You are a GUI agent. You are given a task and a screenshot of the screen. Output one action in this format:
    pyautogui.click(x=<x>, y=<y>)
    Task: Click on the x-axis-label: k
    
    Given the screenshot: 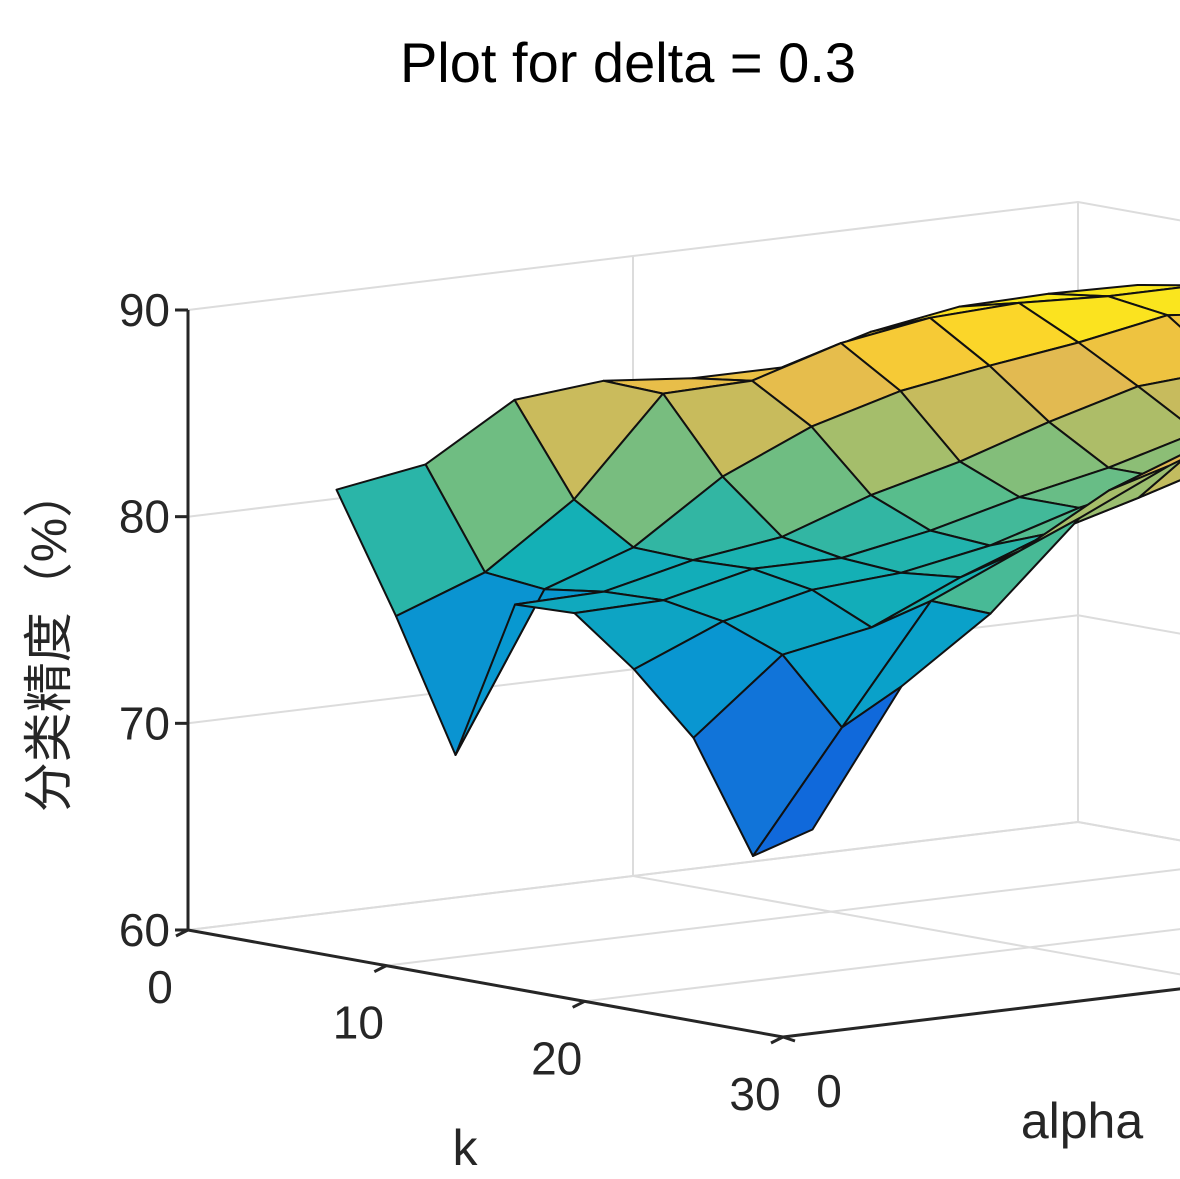 What is the action you would take?
    pyautogui.click(x=466, y=1148)
    